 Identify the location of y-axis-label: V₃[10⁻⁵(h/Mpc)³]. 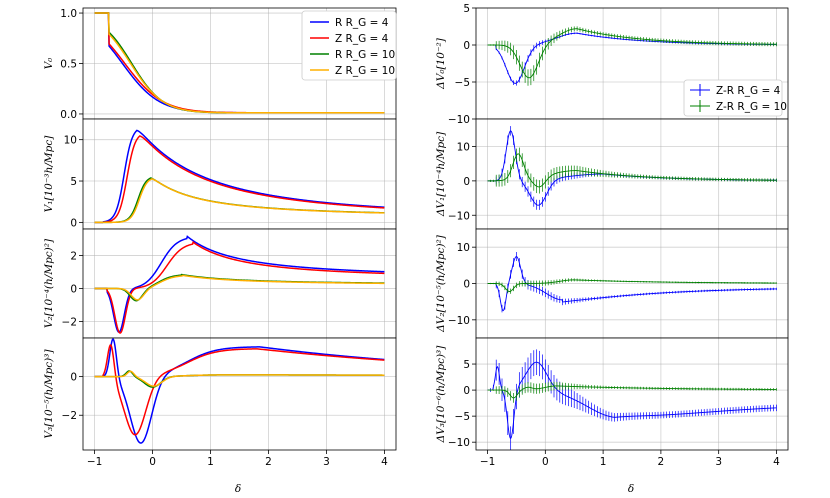
(49, 394).